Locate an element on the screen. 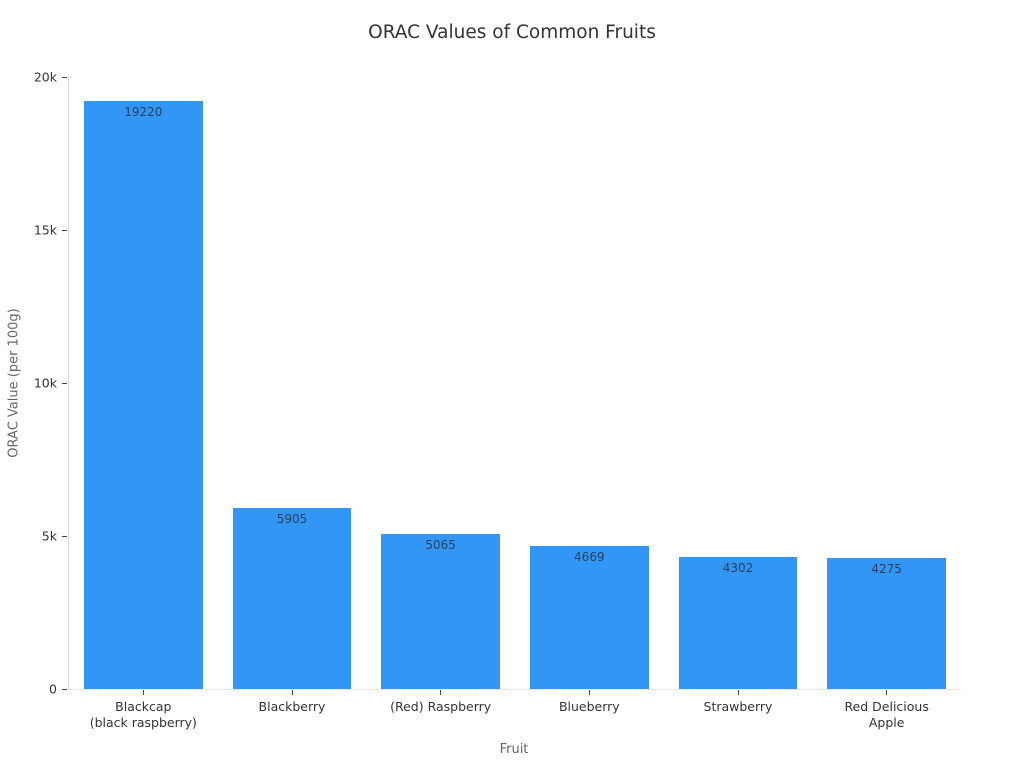 This screenshot has height=768, width=1024. x-tick-label: Red Delicious Apple is located at coordinates (886, 715).